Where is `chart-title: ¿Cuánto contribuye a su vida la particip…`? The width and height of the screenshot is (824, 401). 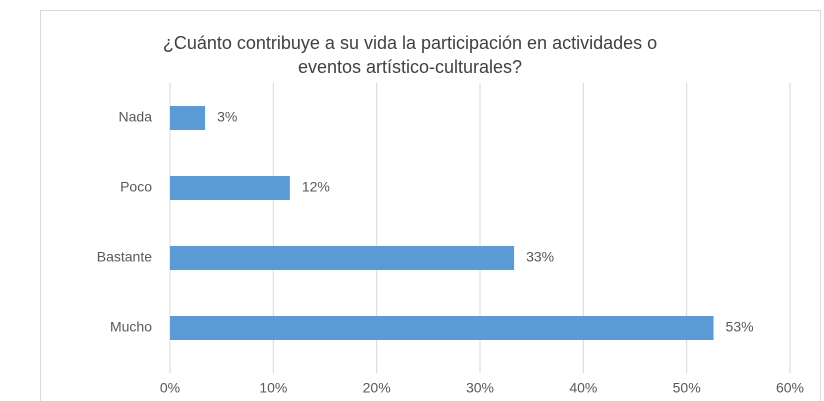
chart-title: ¿Cuánto contribuye a su vida la particip… is located at coordinates (410, 55).